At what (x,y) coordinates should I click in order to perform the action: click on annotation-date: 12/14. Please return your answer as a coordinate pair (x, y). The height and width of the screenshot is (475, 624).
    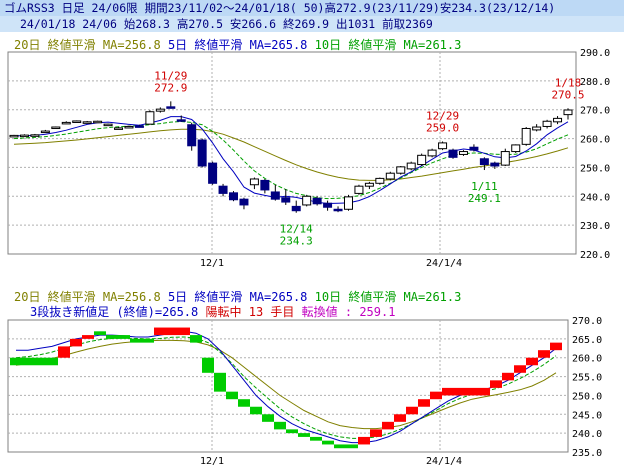
    Looking at the image, I should click on (296, 229).